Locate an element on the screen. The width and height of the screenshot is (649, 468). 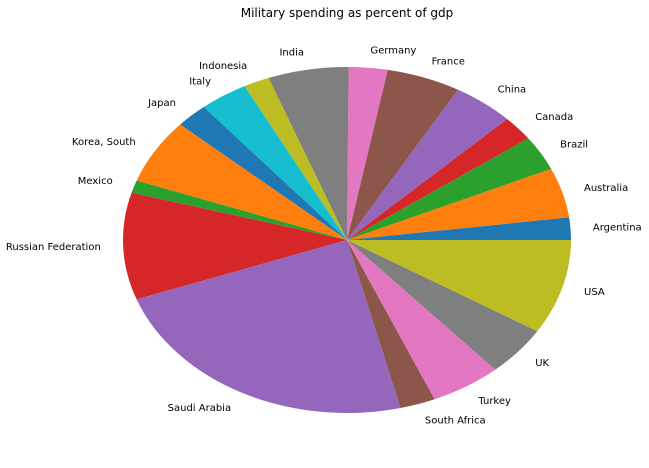
slice-canada is located at coordinates (438, 179).